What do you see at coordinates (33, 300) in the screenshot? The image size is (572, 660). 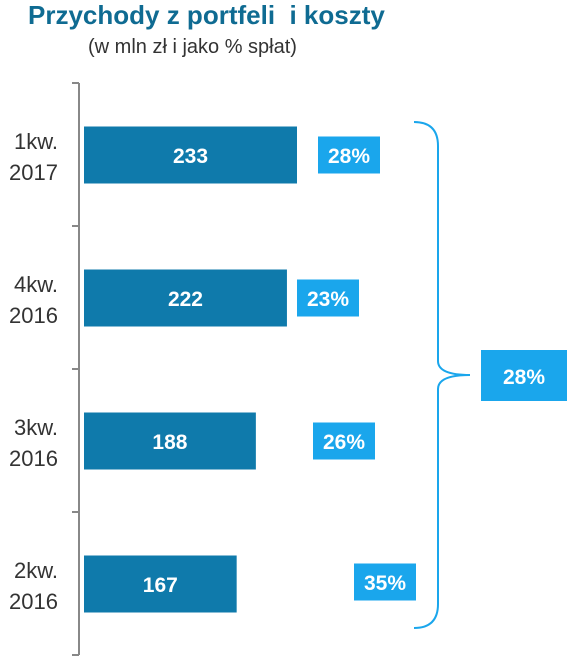 I see `category-label: 4kw. 2016` at bounding box center [33, 300].